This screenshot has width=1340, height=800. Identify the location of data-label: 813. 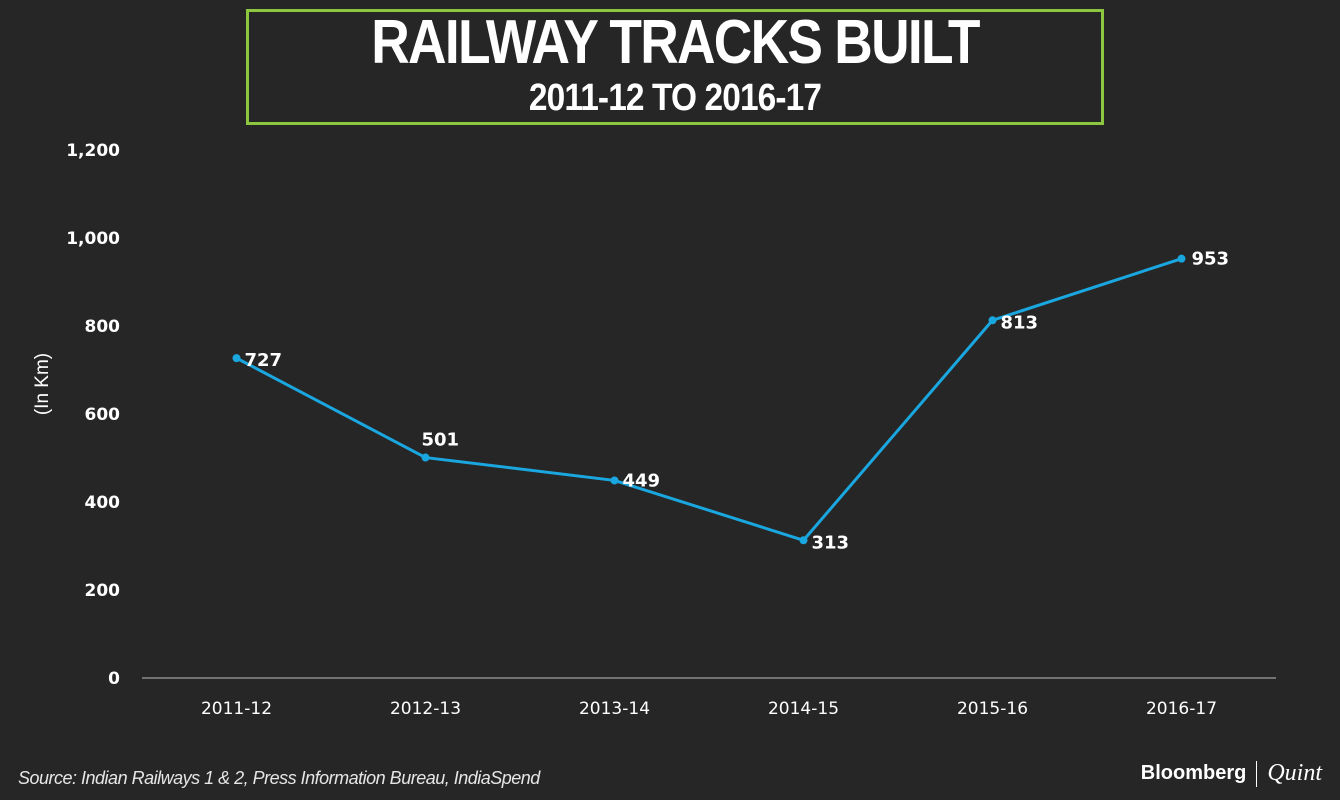
(1020, 322).